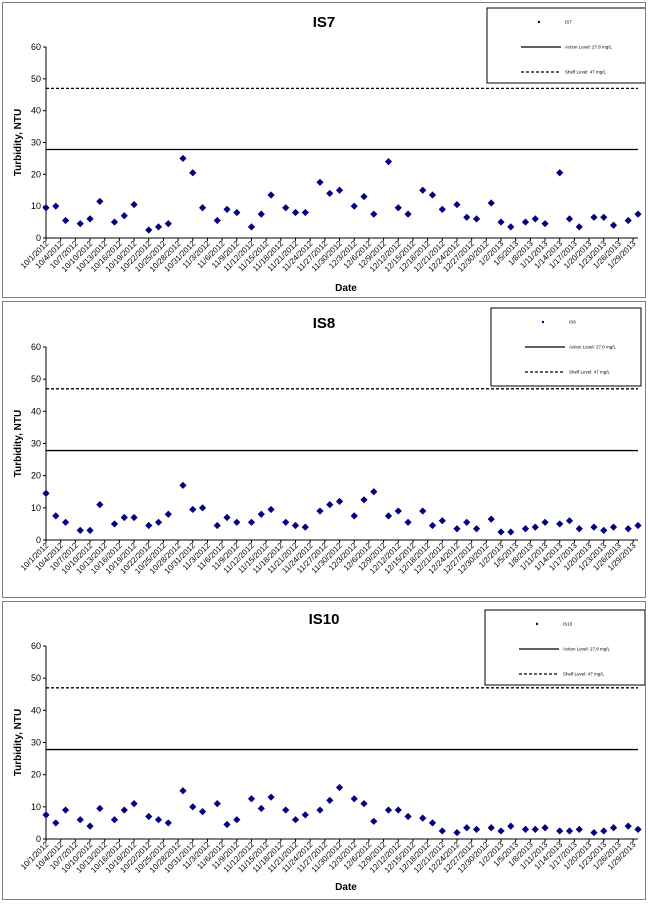 This screenshot has width=648, height=904. What do you see at coordinates (589, 47) in the screenshot?
I see `legend-label: Action Level: 27.8 mg/L` at bounding box center [589, 47].